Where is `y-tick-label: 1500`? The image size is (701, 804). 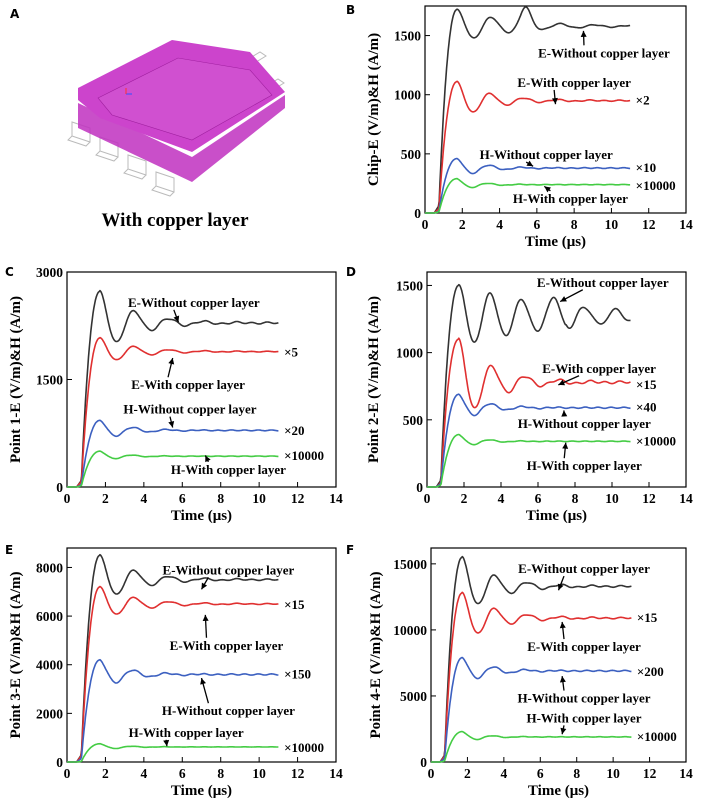
y-tick-label: 1500 is located at coordinates (407, 36).